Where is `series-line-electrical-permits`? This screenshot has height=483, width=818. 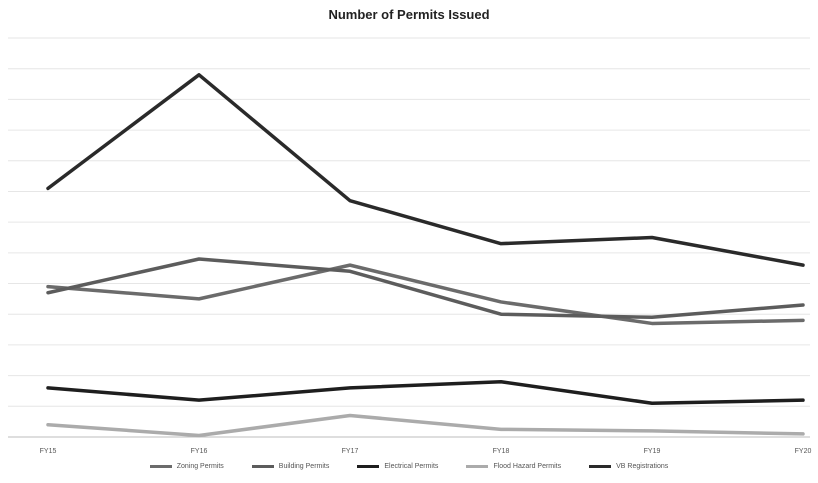 series-line-electrical-permits is located at coordinates (425, 392).